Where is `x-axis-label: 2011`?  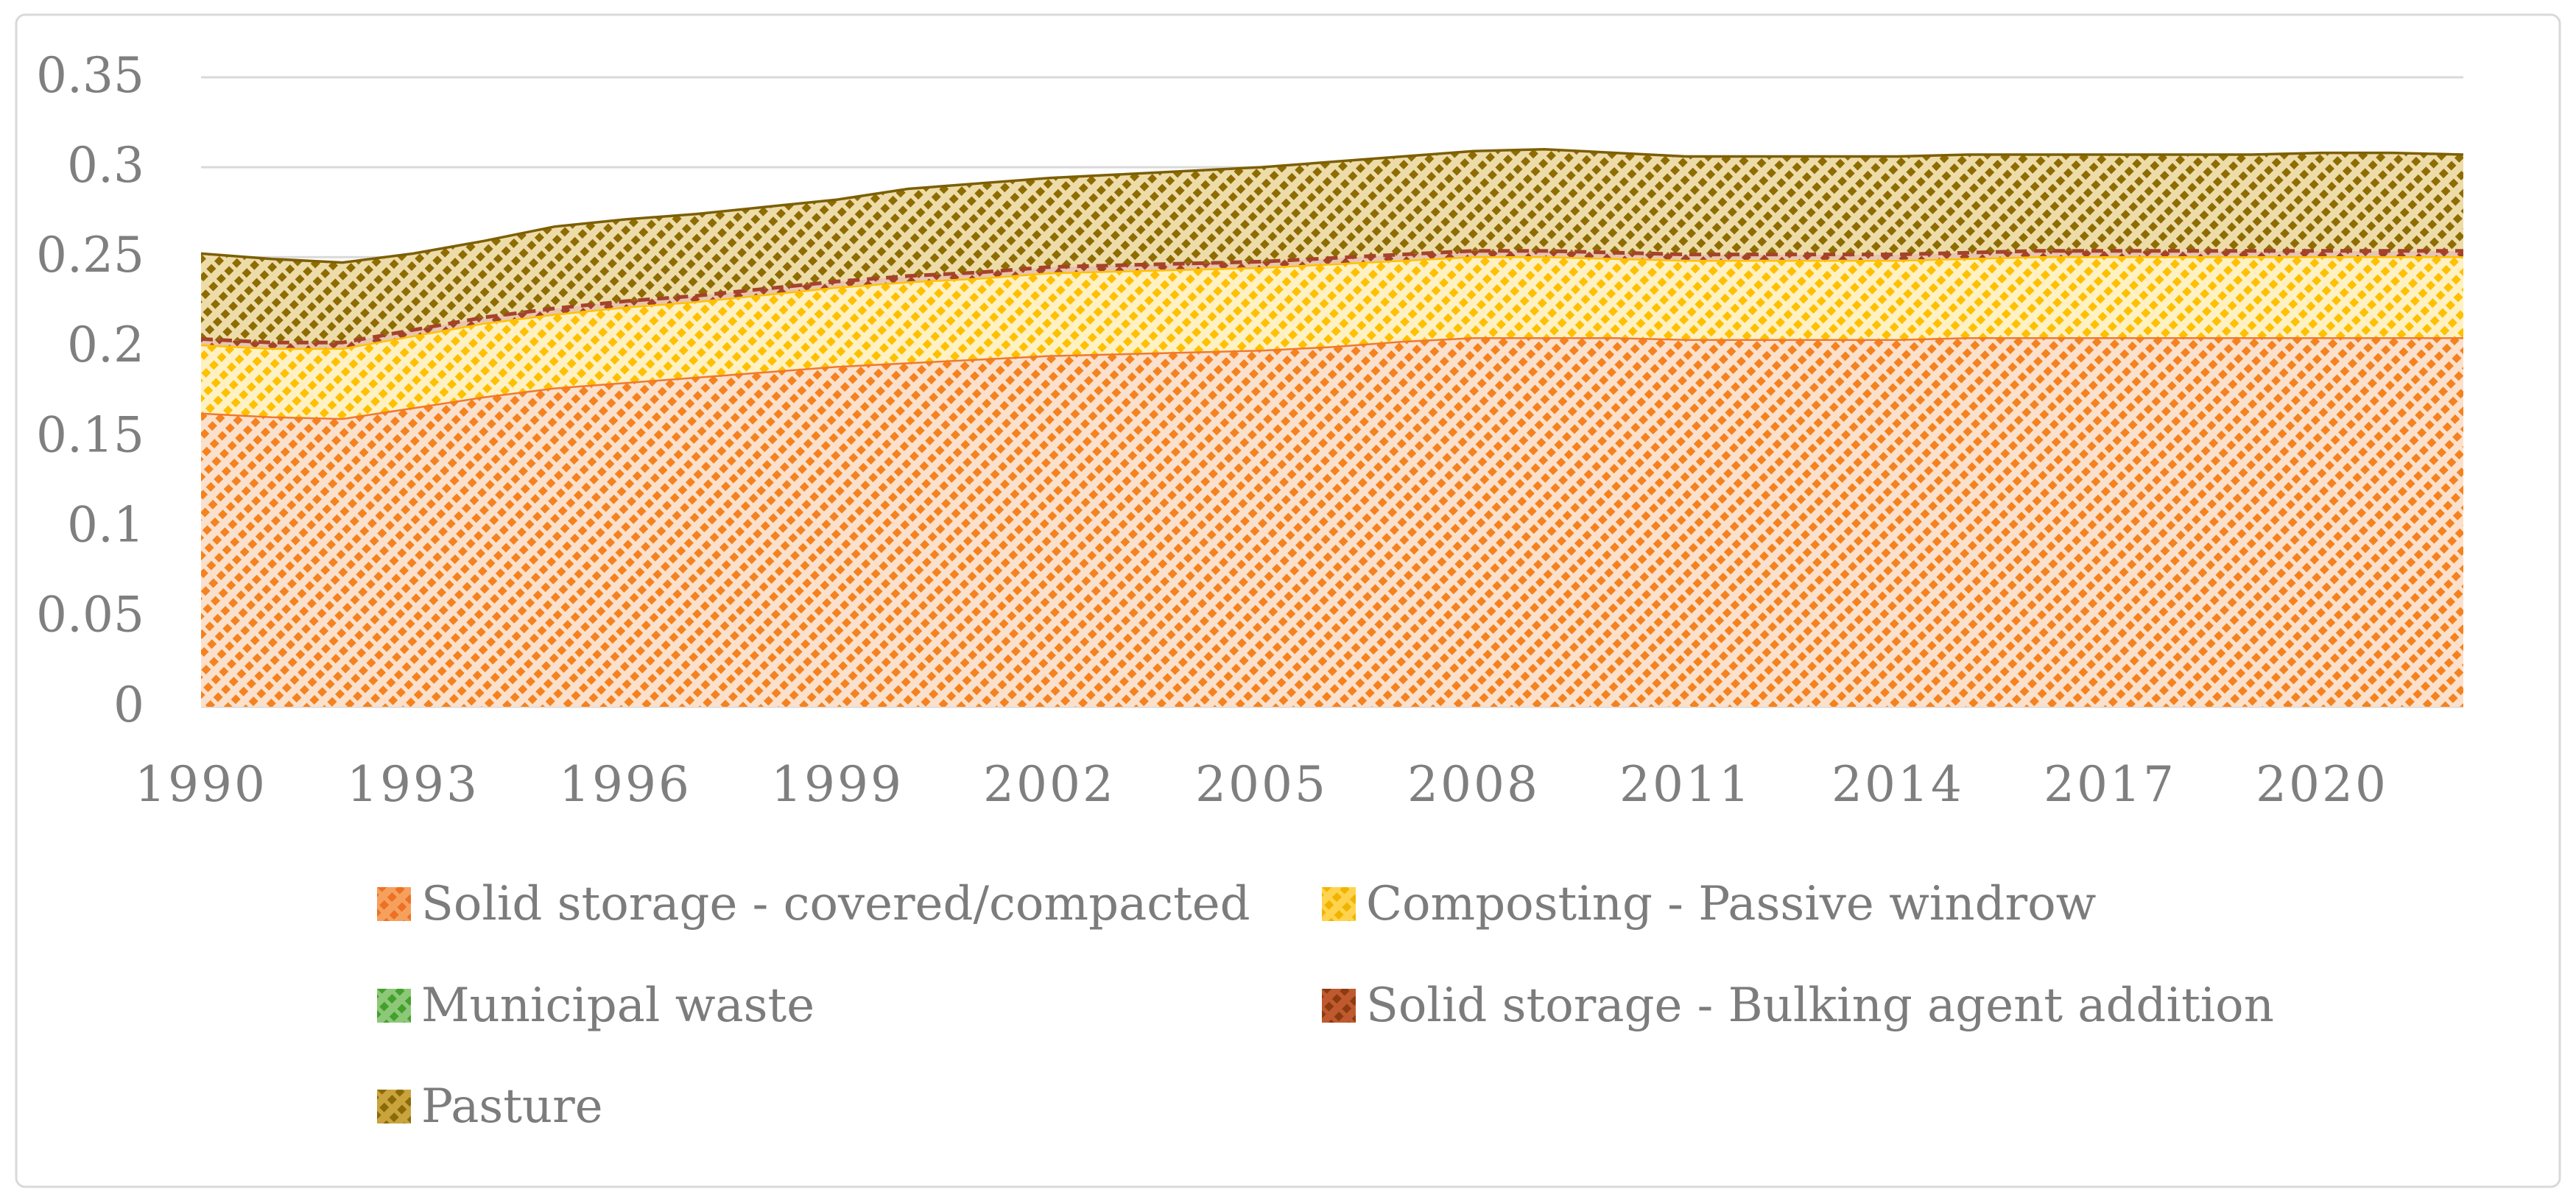 x-axis-label: 2011 is located at coordinates (1685, 785).